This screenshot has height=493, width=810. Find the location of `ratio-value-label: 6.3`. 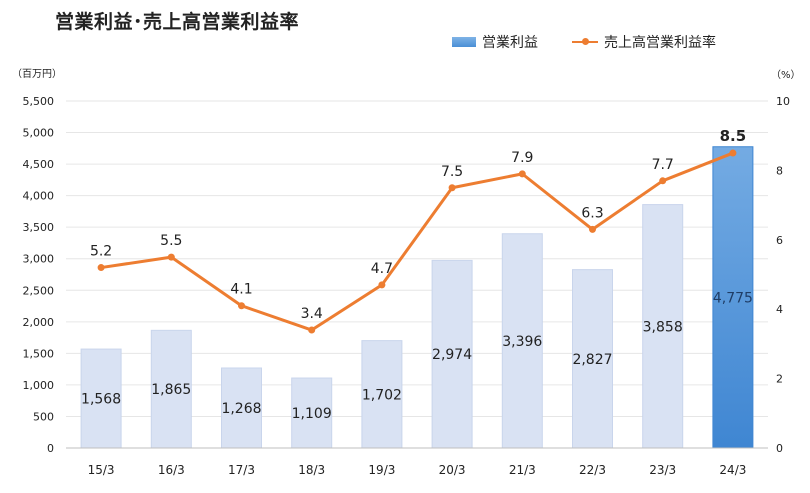

ratio-value-label: 6.3 is located at coordinates (592, 213).